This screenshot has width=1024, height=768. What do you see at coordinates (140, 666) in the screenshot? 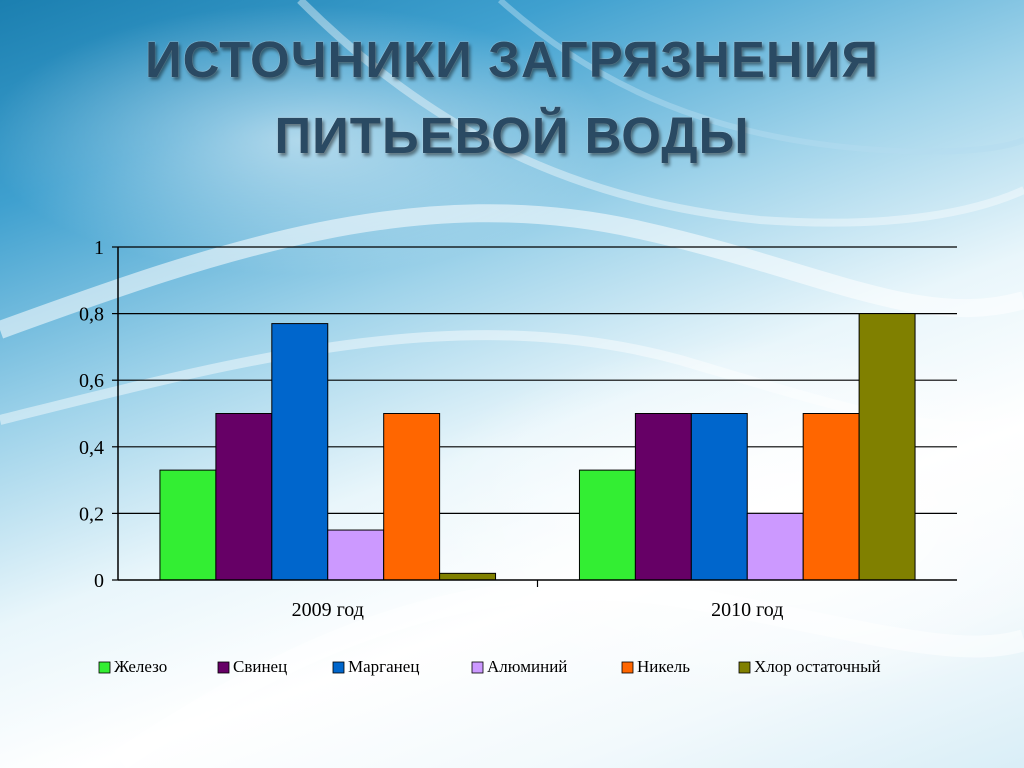
I see `legend-label: Железо` at bounding box center [140, 666].